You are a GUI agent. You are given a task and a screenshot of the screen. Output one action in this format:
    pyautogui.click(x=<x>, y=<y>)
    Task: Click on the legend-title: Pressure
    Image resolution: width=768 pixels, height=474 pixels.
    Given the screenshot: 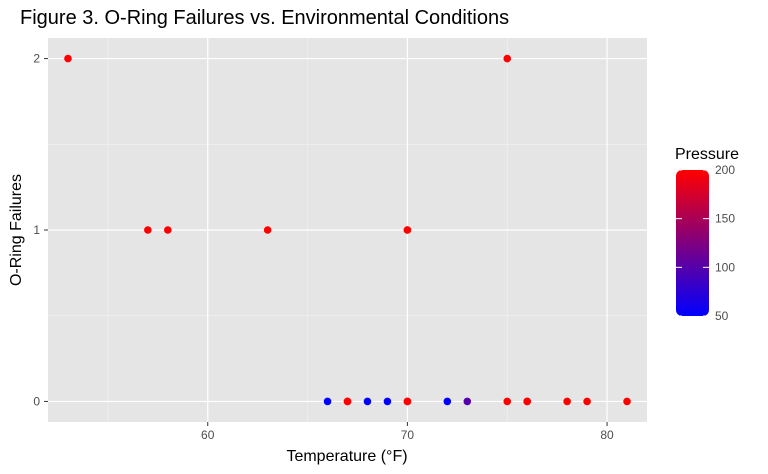 What is the action you would take?
    pyautogui.click(x=707, y=154)
    